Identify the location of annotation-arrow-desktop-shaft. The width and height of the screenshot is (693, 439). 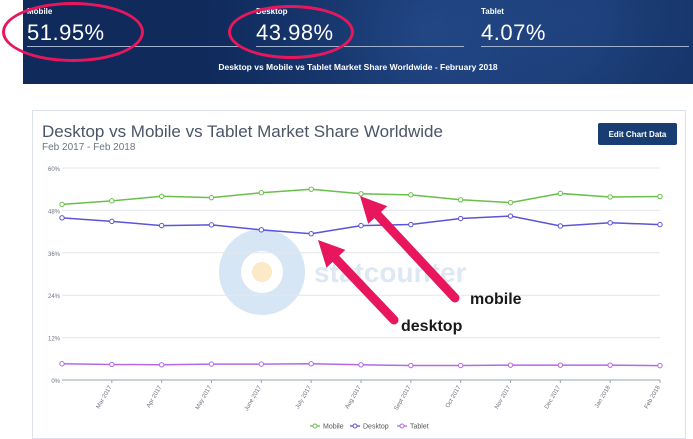
(365, 289).